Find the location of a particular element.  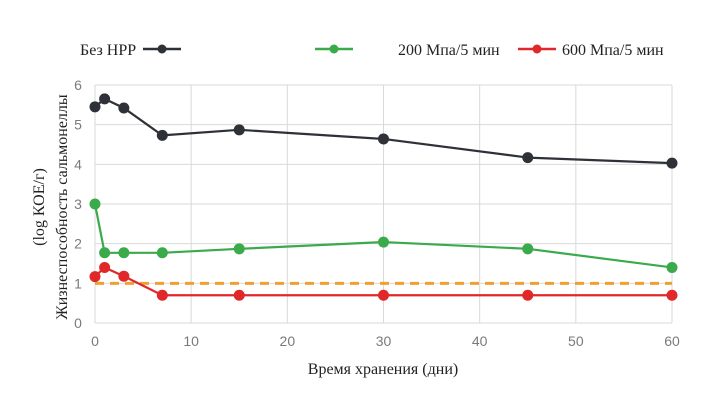

x-tick-label: 10 is located at coordinates (191, 341).